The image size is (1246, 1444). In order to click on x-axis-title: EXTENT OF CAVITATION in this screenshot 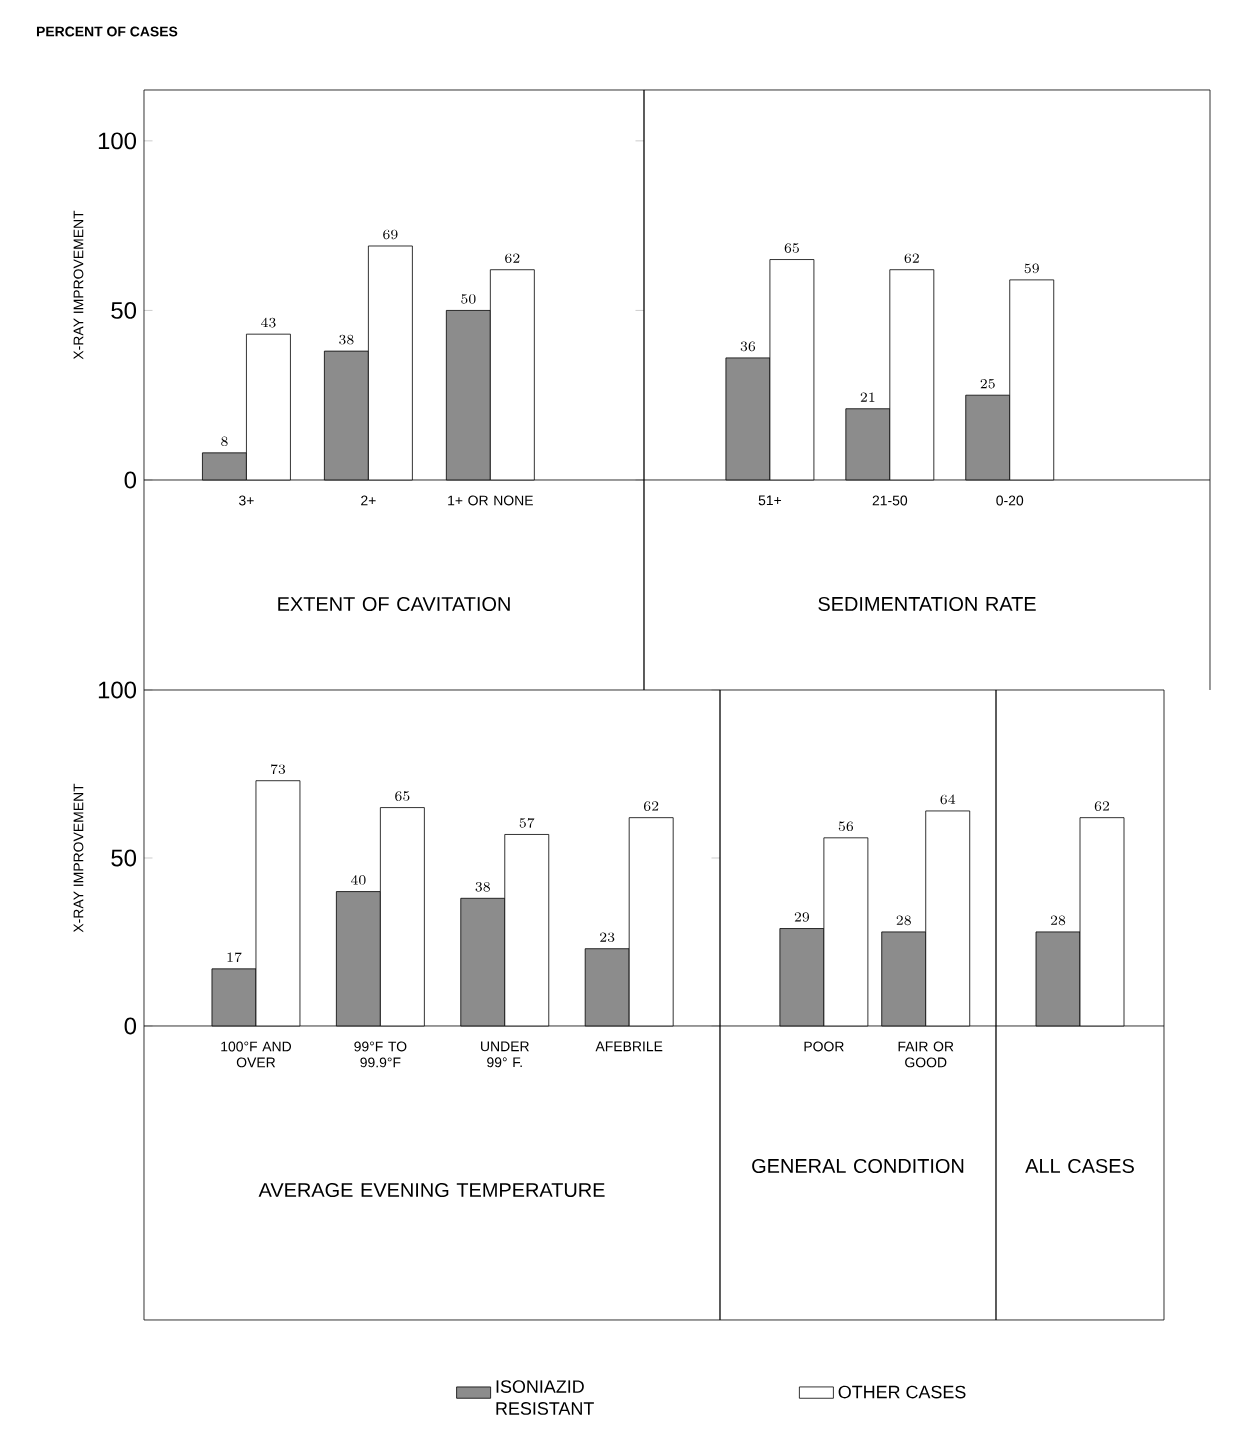, I will do `click(394, 604)`.